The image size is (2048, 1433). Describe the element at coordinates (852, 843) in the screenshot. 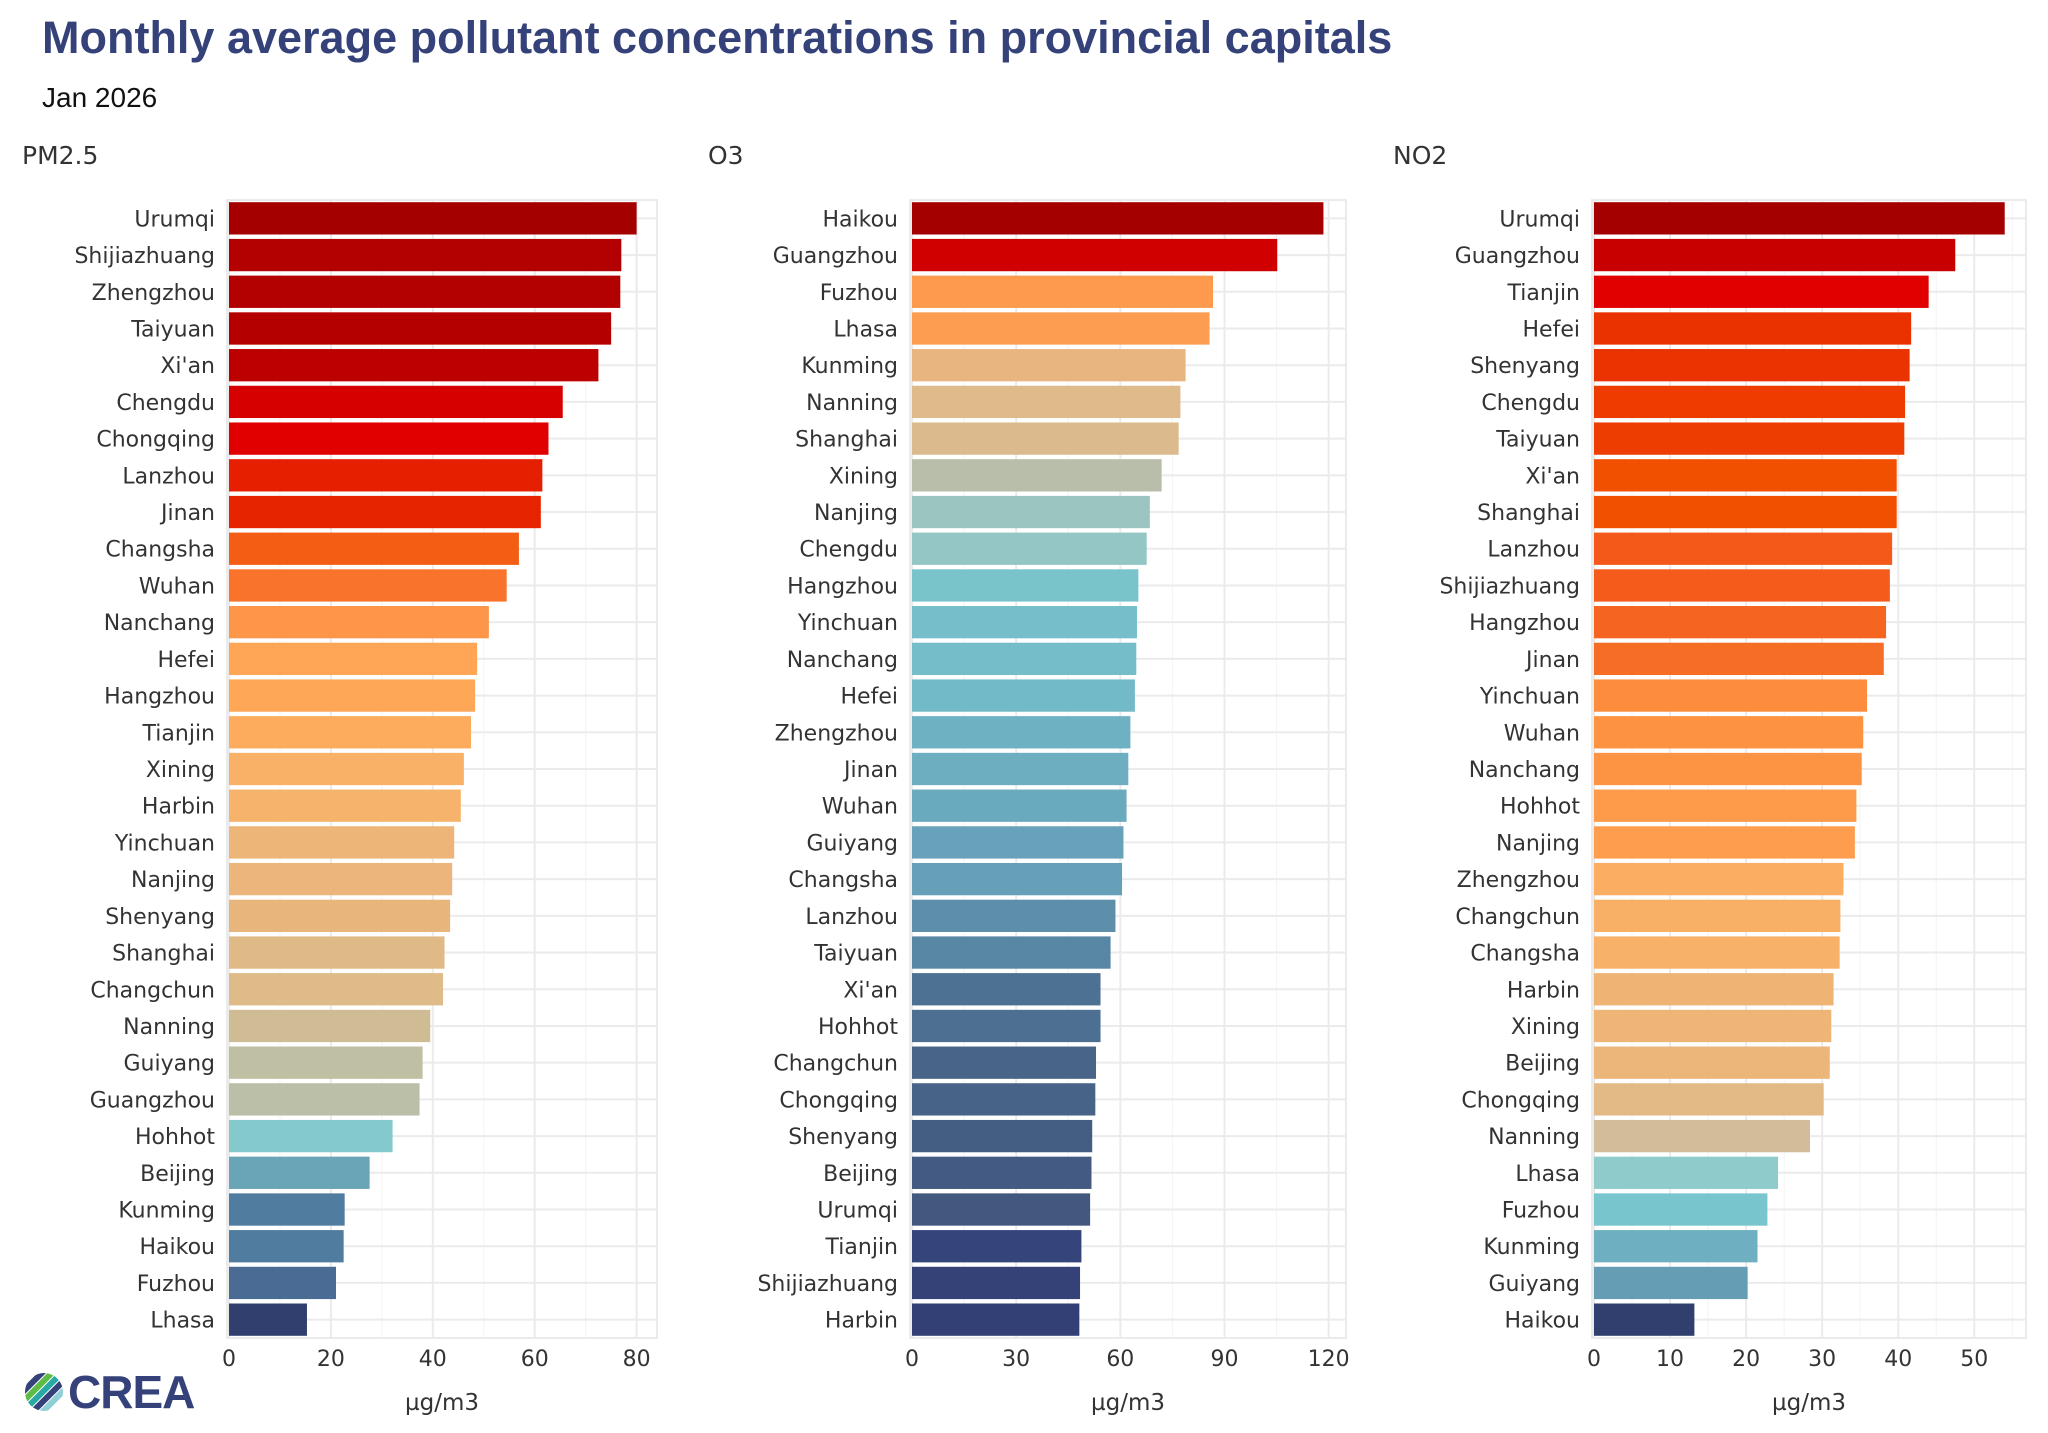

I see `category-label: Guiyang` at that location.